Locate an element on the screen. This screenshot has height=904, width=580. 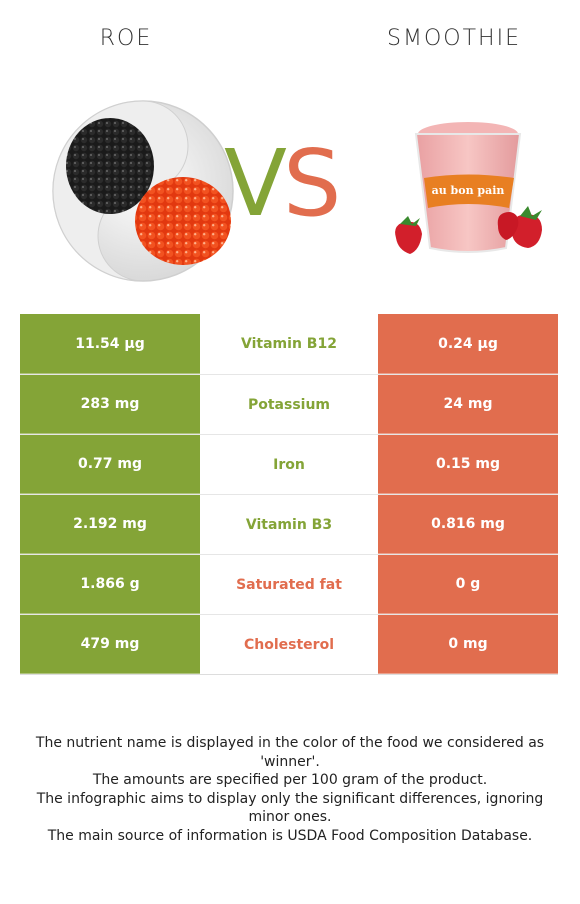
smoothie-value: 0 mg is located at coordinates (468, 644).